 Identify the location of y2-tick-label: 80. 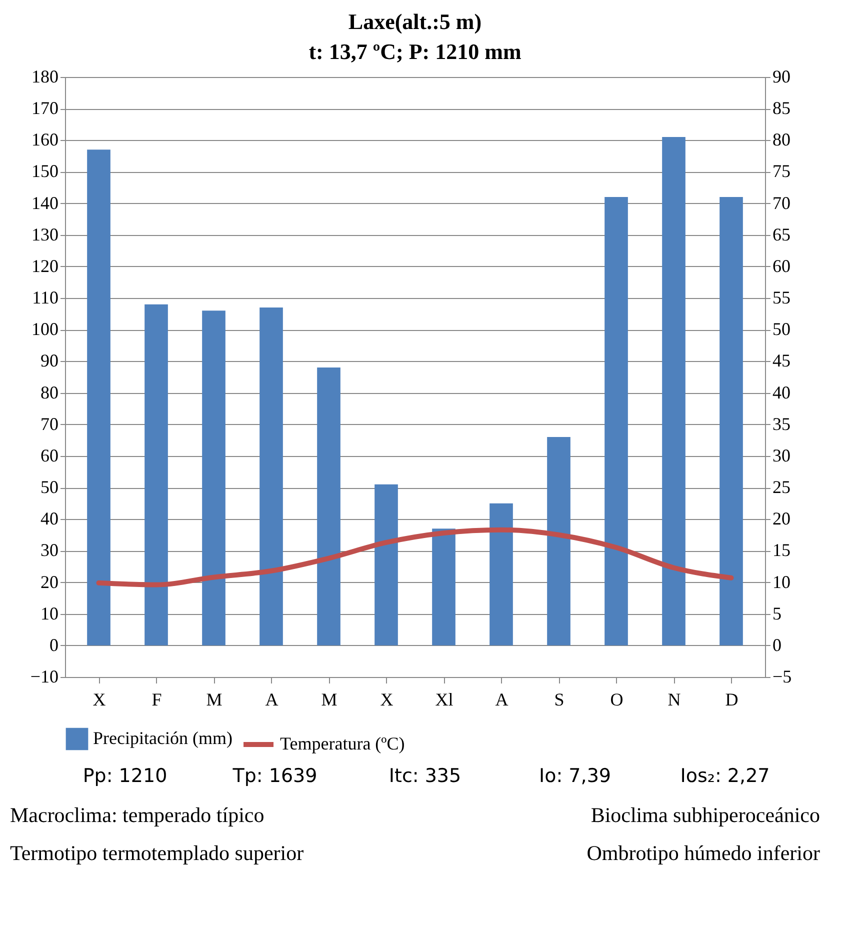
(781, 140).